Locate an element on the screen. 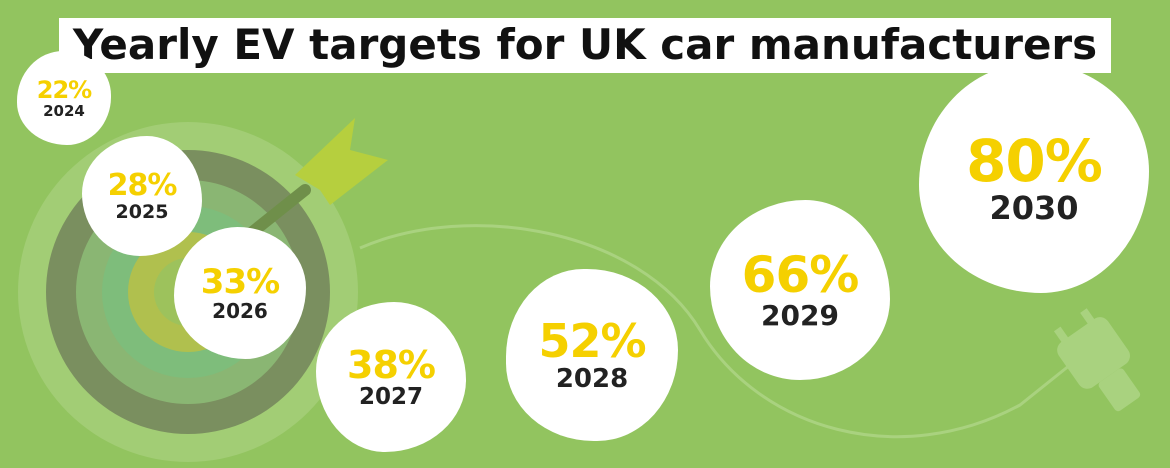 Image resolution: width=1170 pixels, height=468 pixels. bubble-2024: 22% 2024 is located at coordinates (64, 98).